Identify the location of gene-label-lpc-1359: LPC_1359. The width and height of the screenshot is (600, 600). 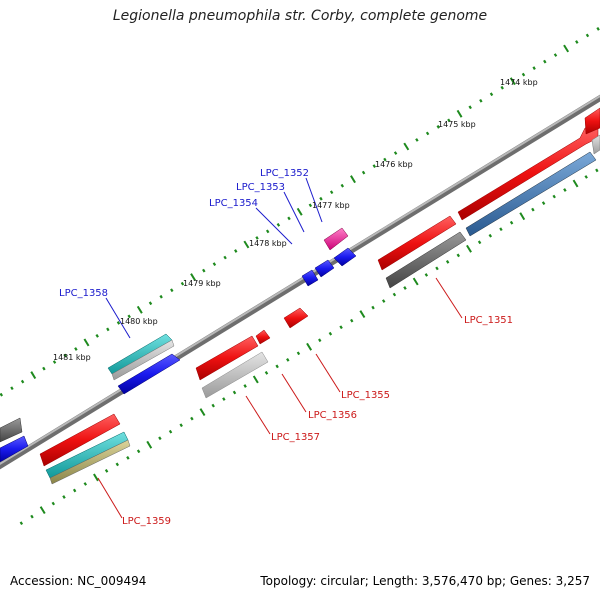
(146, 521).